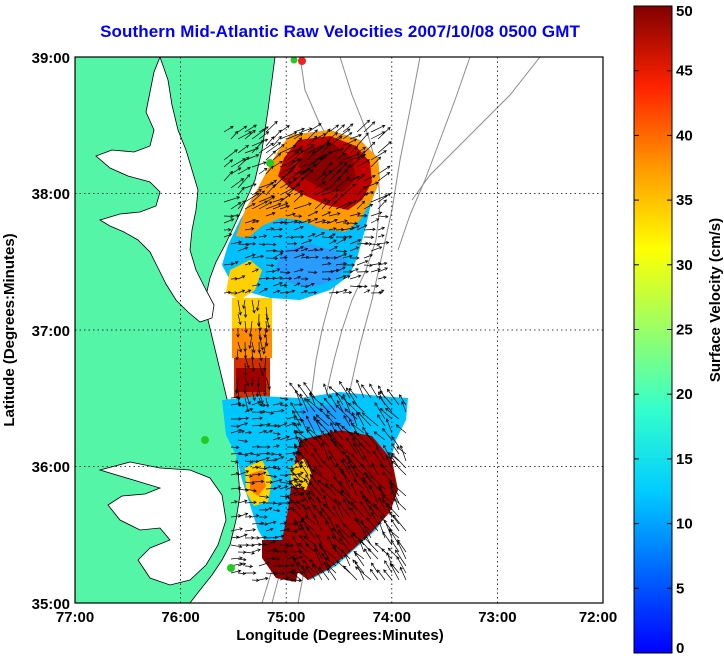  Describe the element at coordinates (653, 329) in the screenshot. I see `colorbar-scale` at that location.